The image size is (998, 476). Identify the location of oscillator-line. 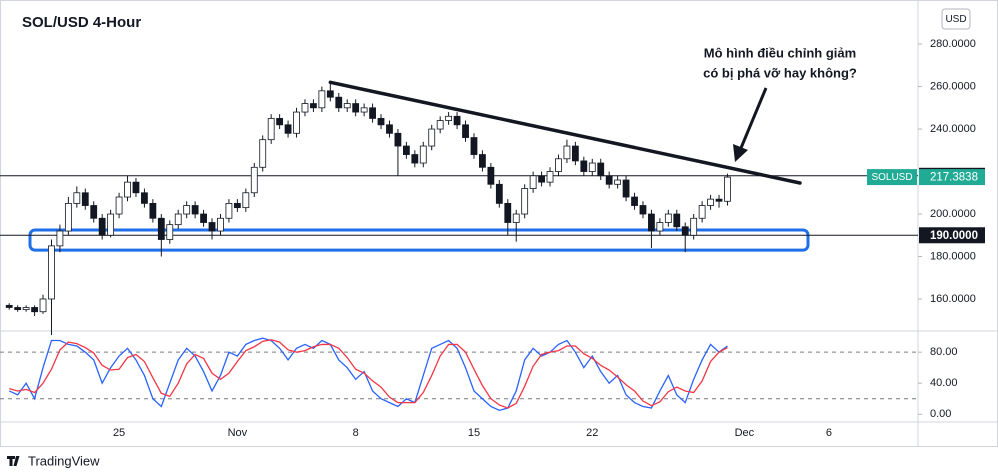
(368, 374).